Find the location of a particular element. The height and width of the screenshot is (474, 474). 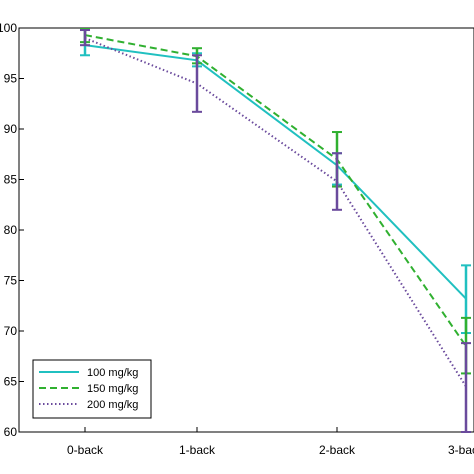

x-tick-label: 3-back is located at coordinates (461, 450).